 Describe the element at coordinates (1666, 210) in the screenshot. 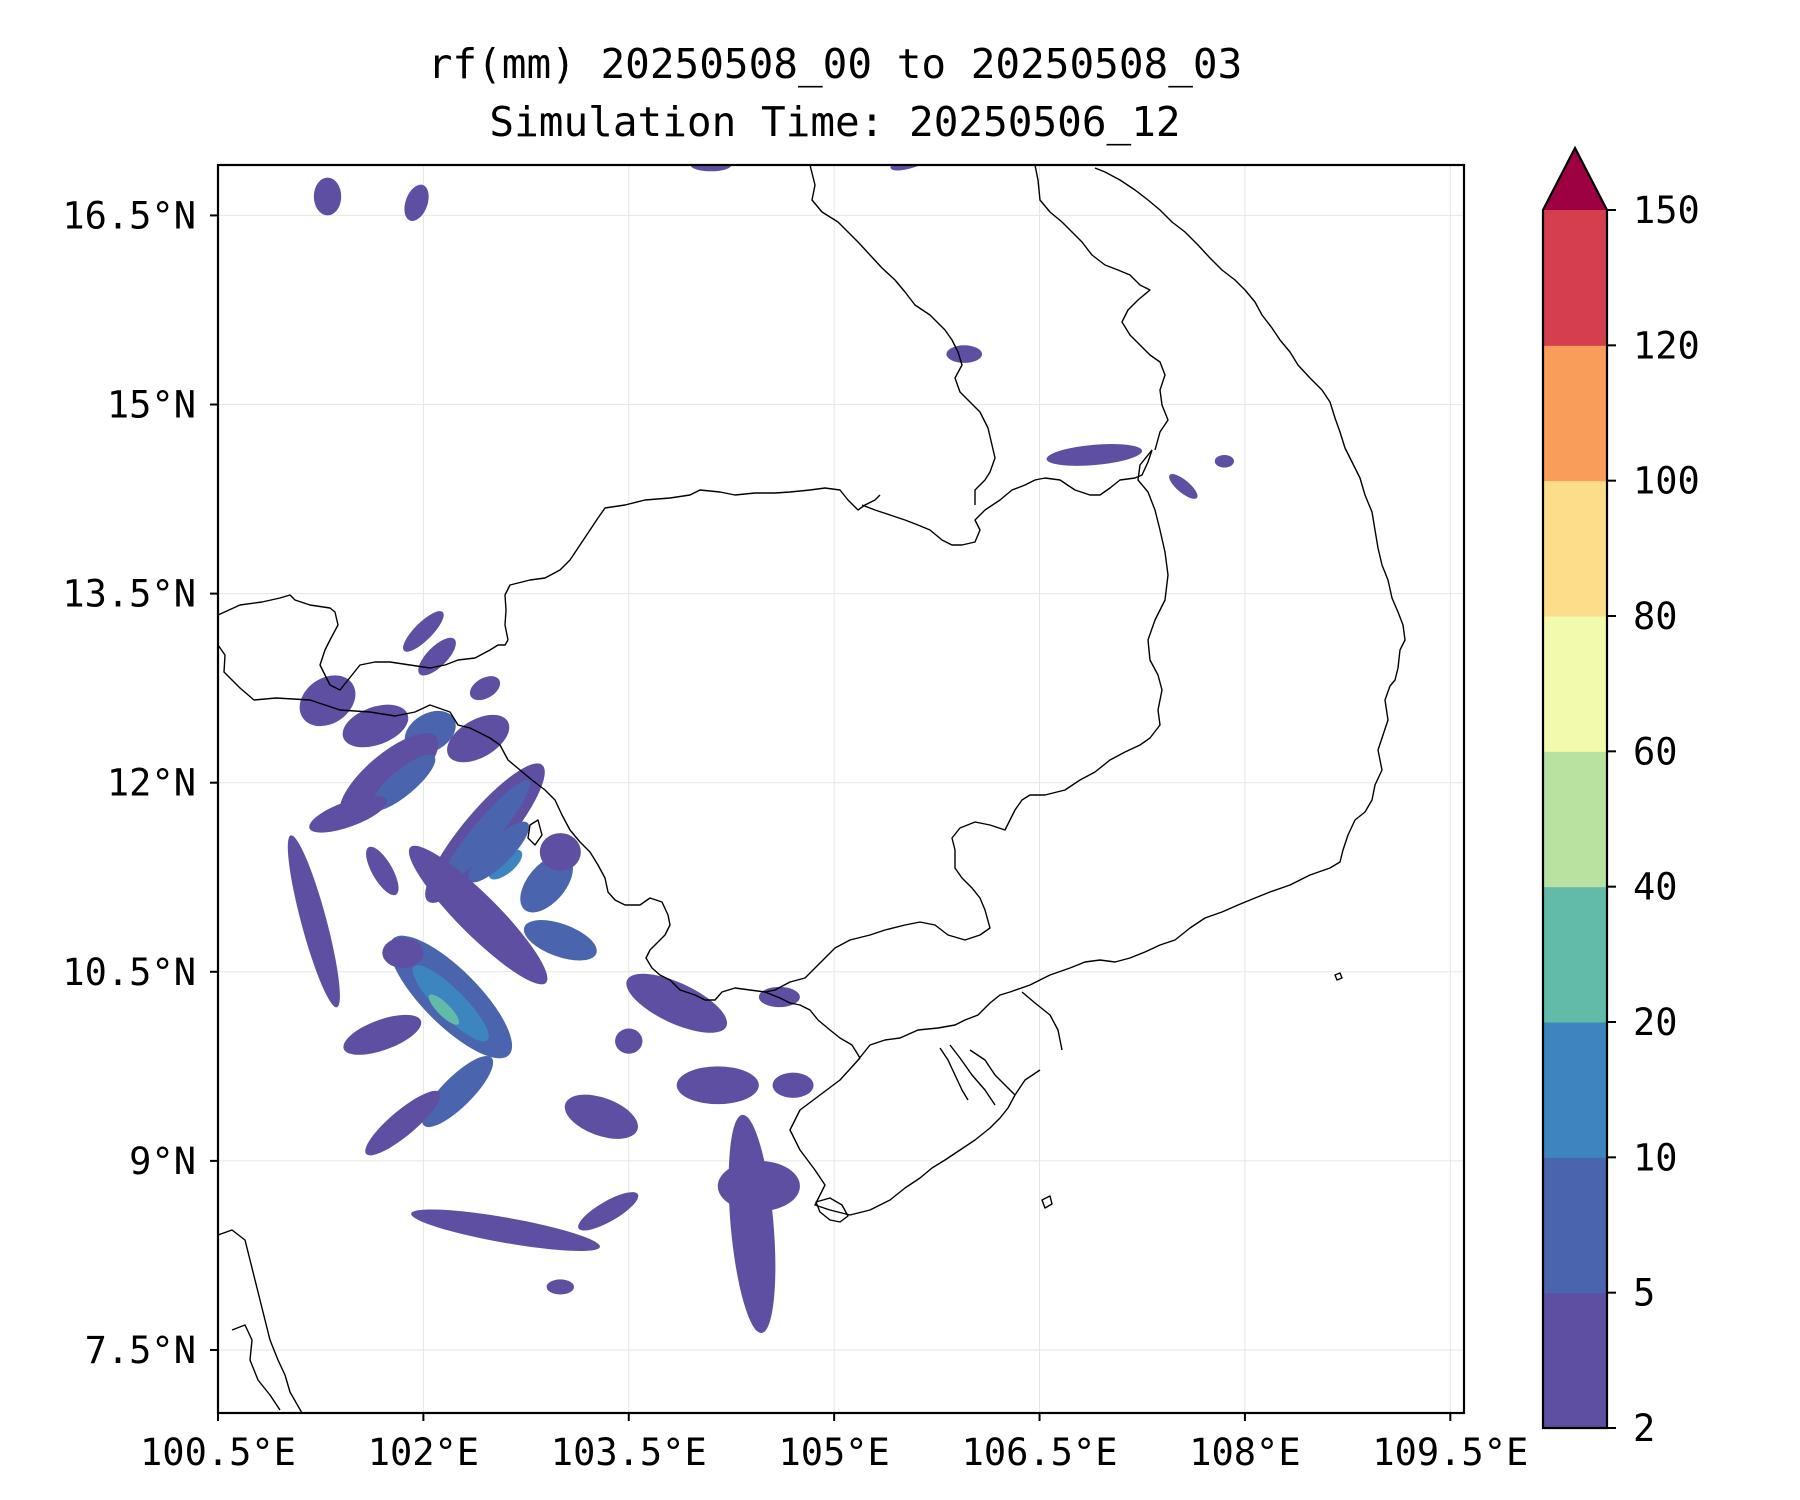

I see `colorbar-tick-label: 150` at that location.